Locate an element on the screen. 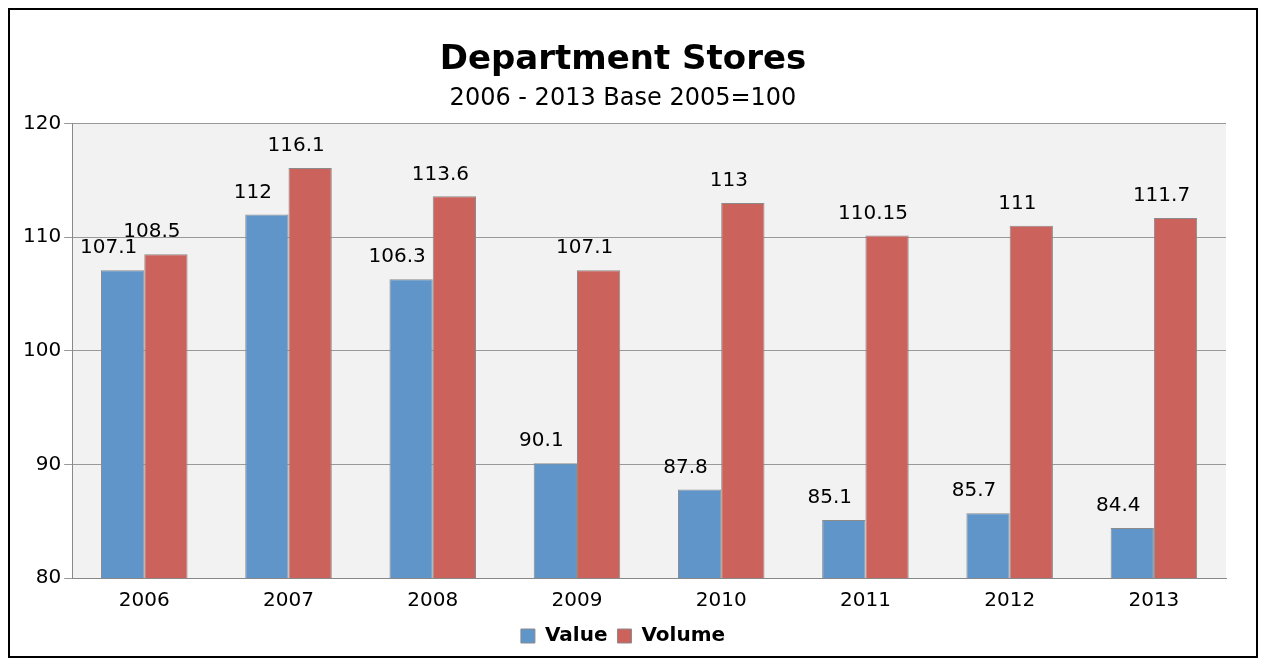  data-label: 111 is located at coordinates (1017, 202).